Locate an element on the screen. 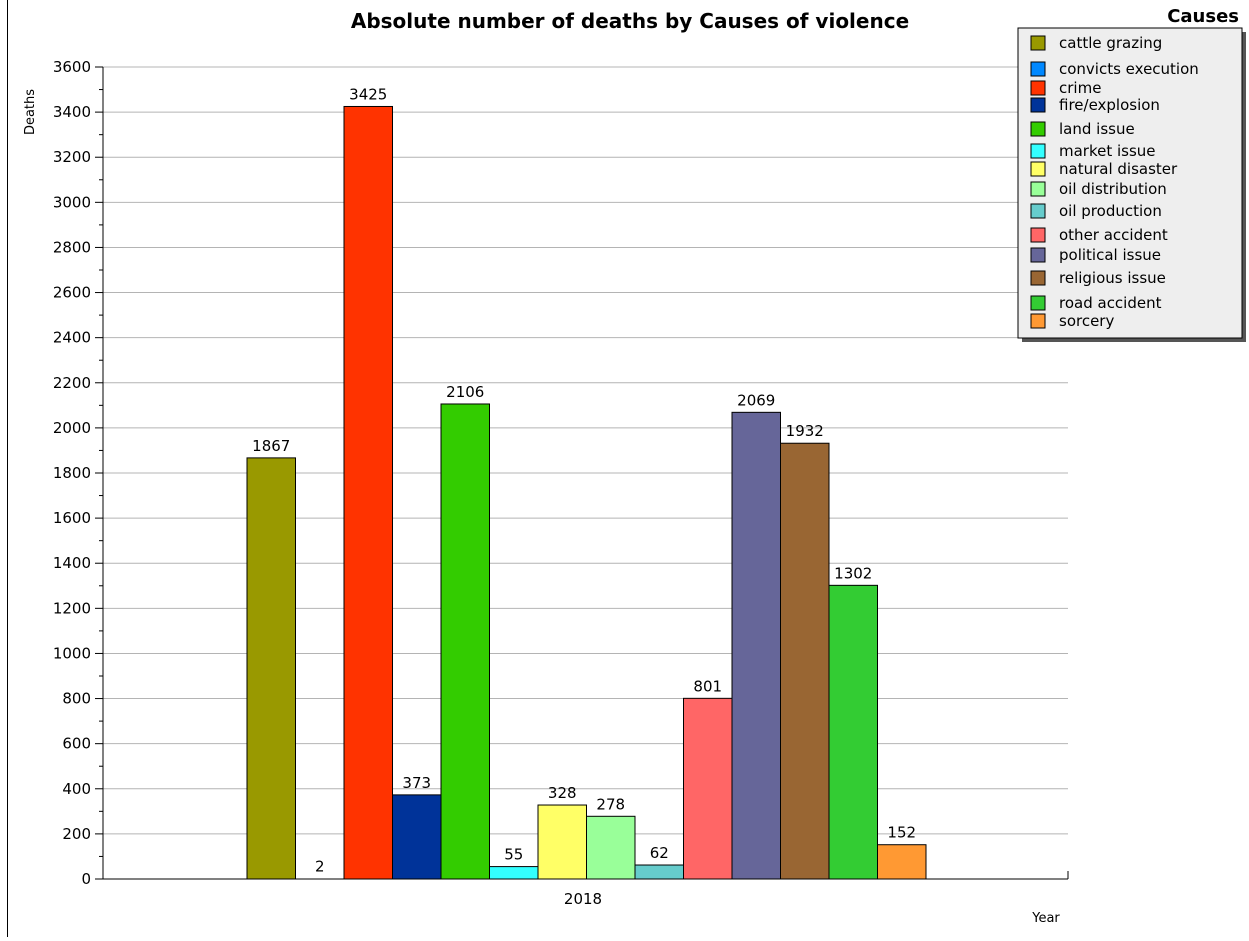  y-tick-label: 3400 is located at coordinates (72, 112).